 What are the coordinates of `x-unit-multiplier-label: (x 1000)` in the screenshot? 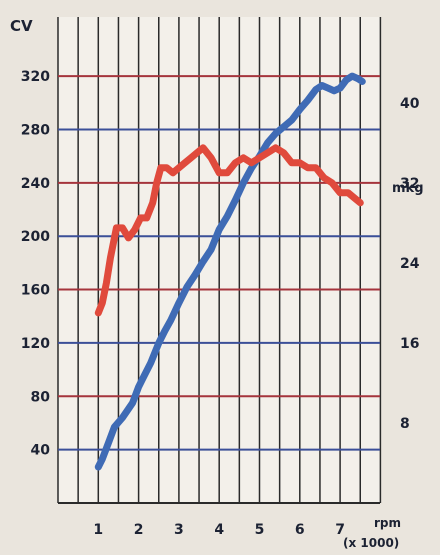 It's located at (371, 543).